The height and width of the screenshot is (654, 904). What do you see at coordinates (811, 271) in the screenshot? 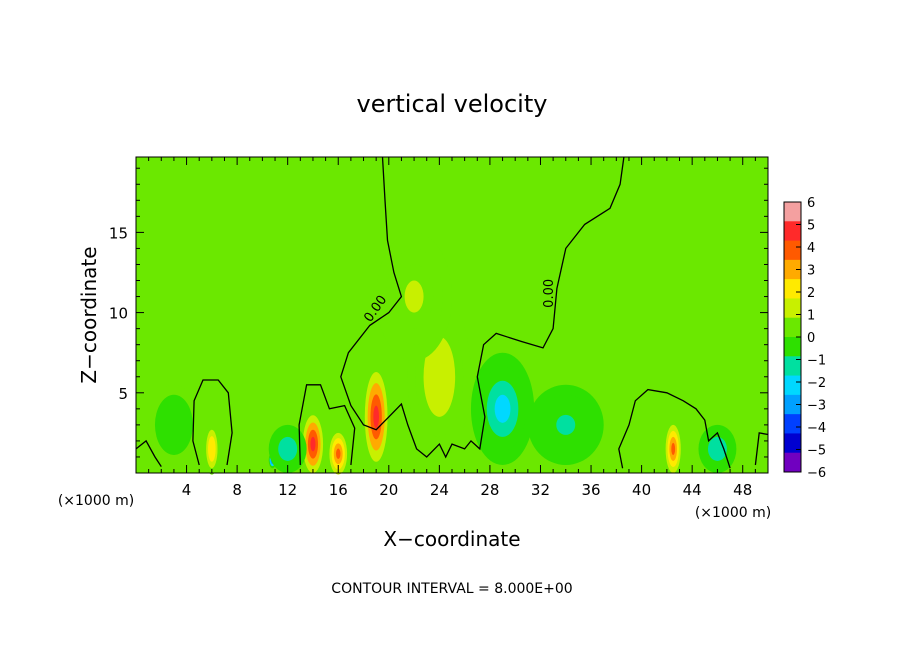
I see `colorbar-tick-label-3: 3` at bounding box center [811, 271].